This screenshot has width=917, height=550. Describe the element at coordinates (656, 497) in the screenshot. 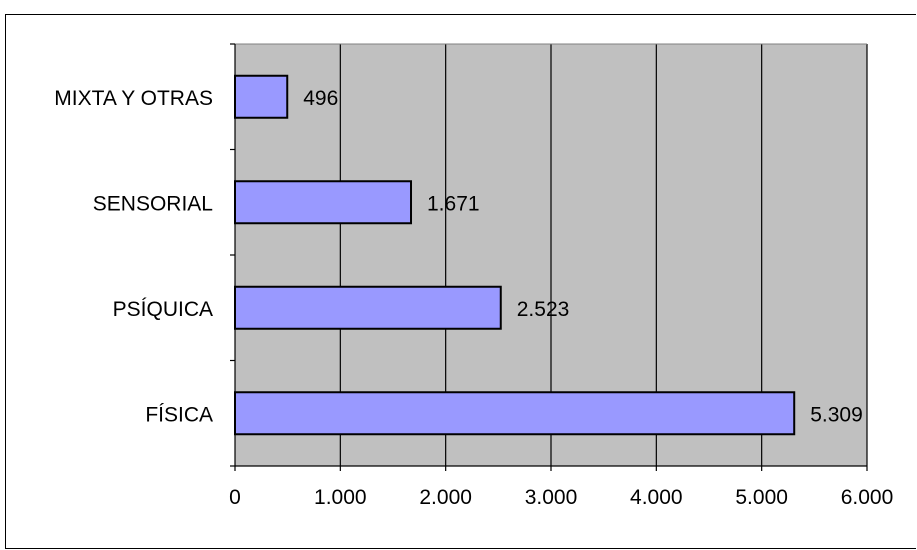

I see `x-tick-label-4: 4.000` at that location.